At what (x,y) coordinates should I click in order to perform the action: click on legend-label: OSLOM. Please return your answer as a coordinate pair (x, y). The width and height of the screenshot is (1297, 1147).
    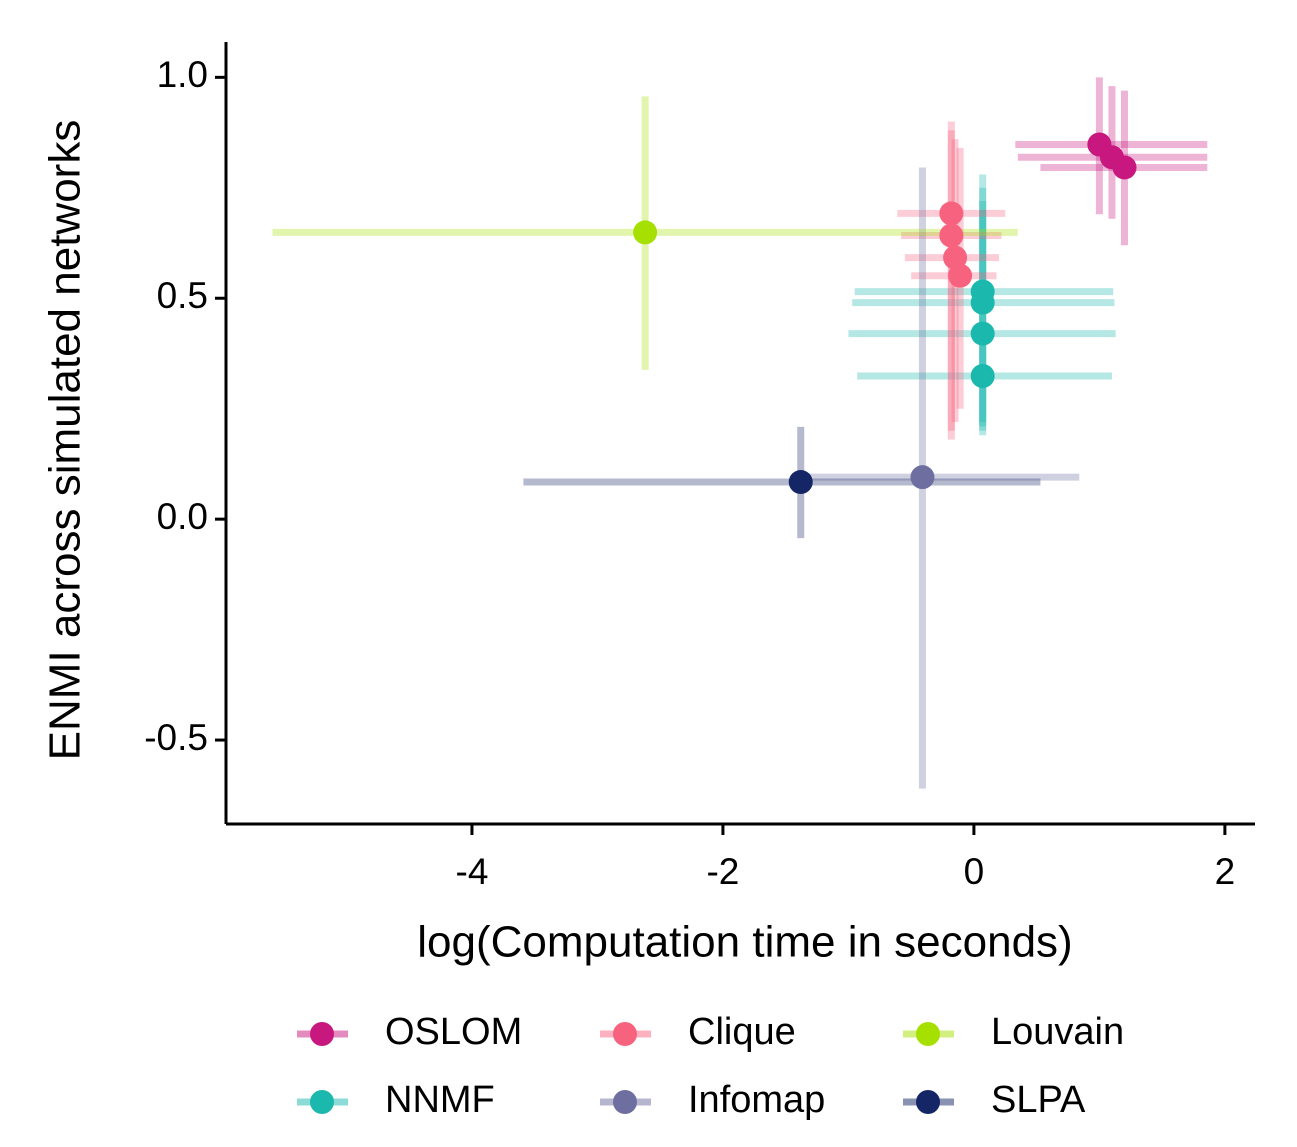
    Looking at the image, I should click on (453, 1032).